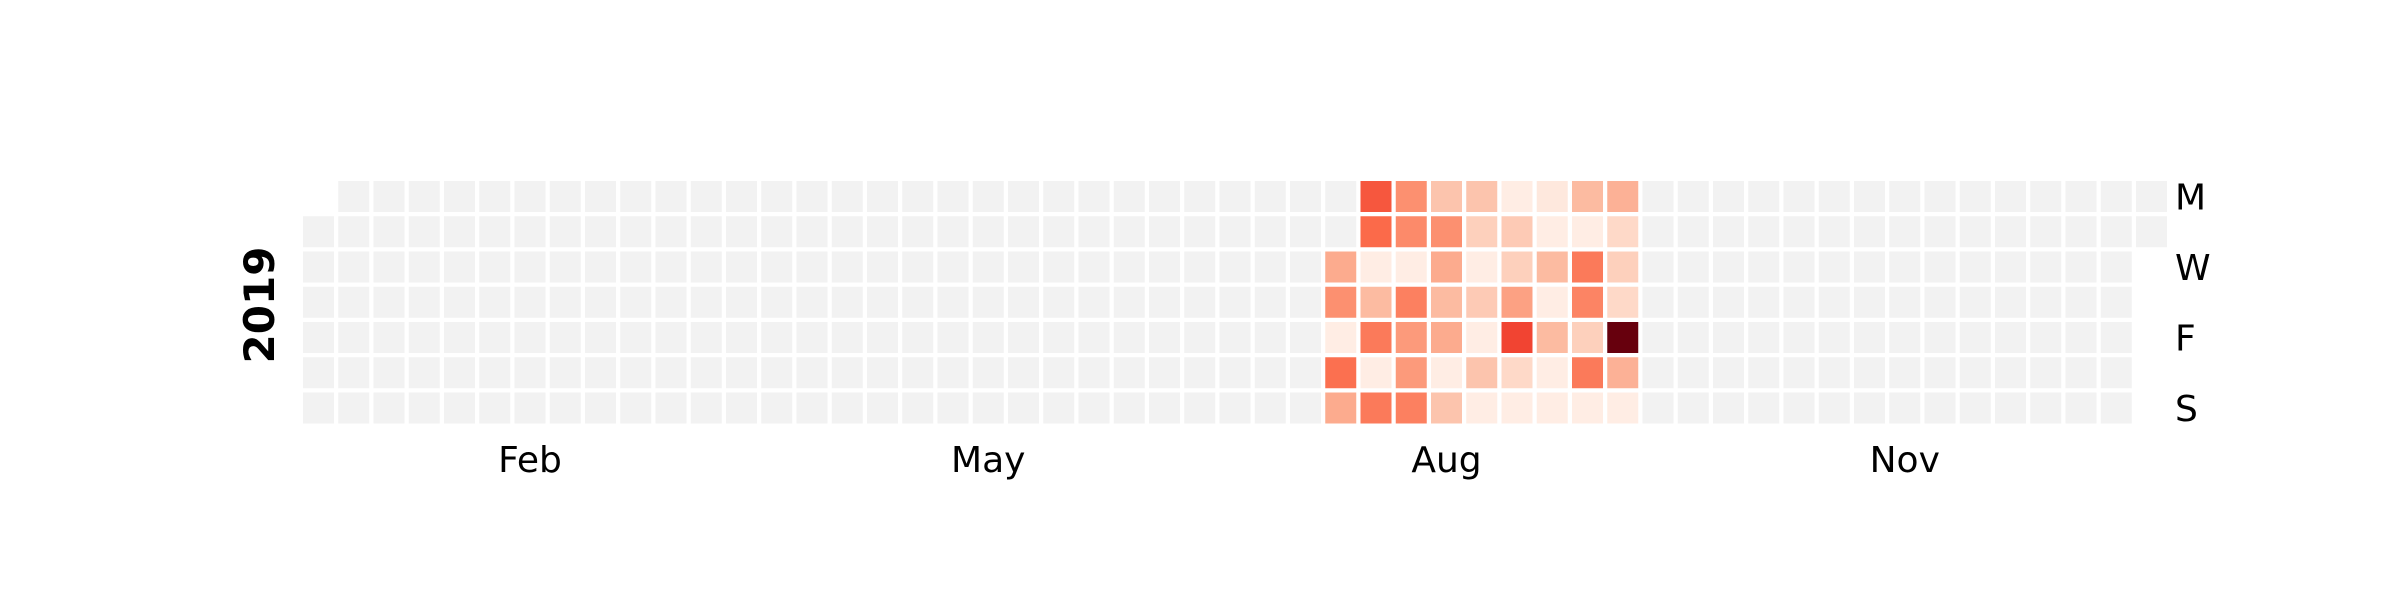 The height and width of the screenshot is (600, 2400). Describe the element at coordinates (259, 305) in the screenshot. I see `year-label: 2019` at that location.